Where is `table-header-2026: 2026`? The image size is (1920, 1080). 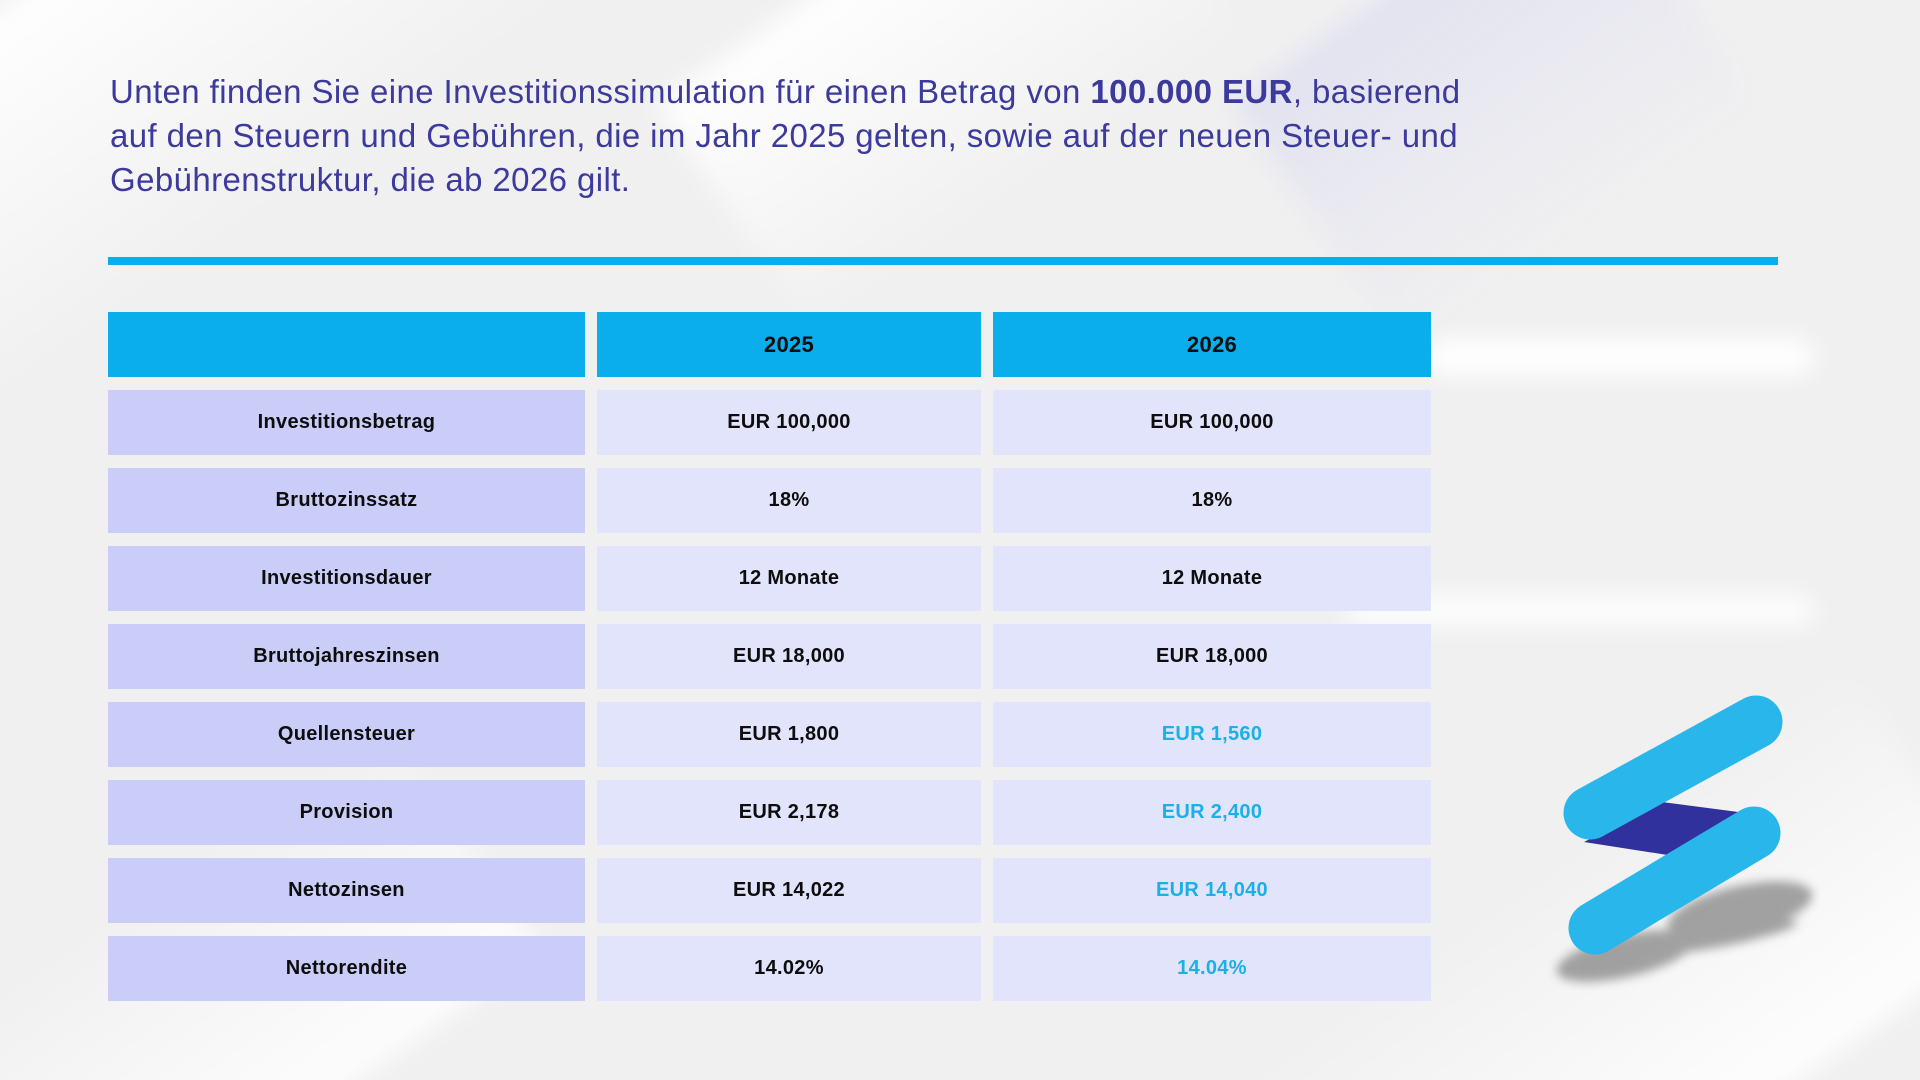
table-header-2026: 2026 is located at coordinates (1212, 344).